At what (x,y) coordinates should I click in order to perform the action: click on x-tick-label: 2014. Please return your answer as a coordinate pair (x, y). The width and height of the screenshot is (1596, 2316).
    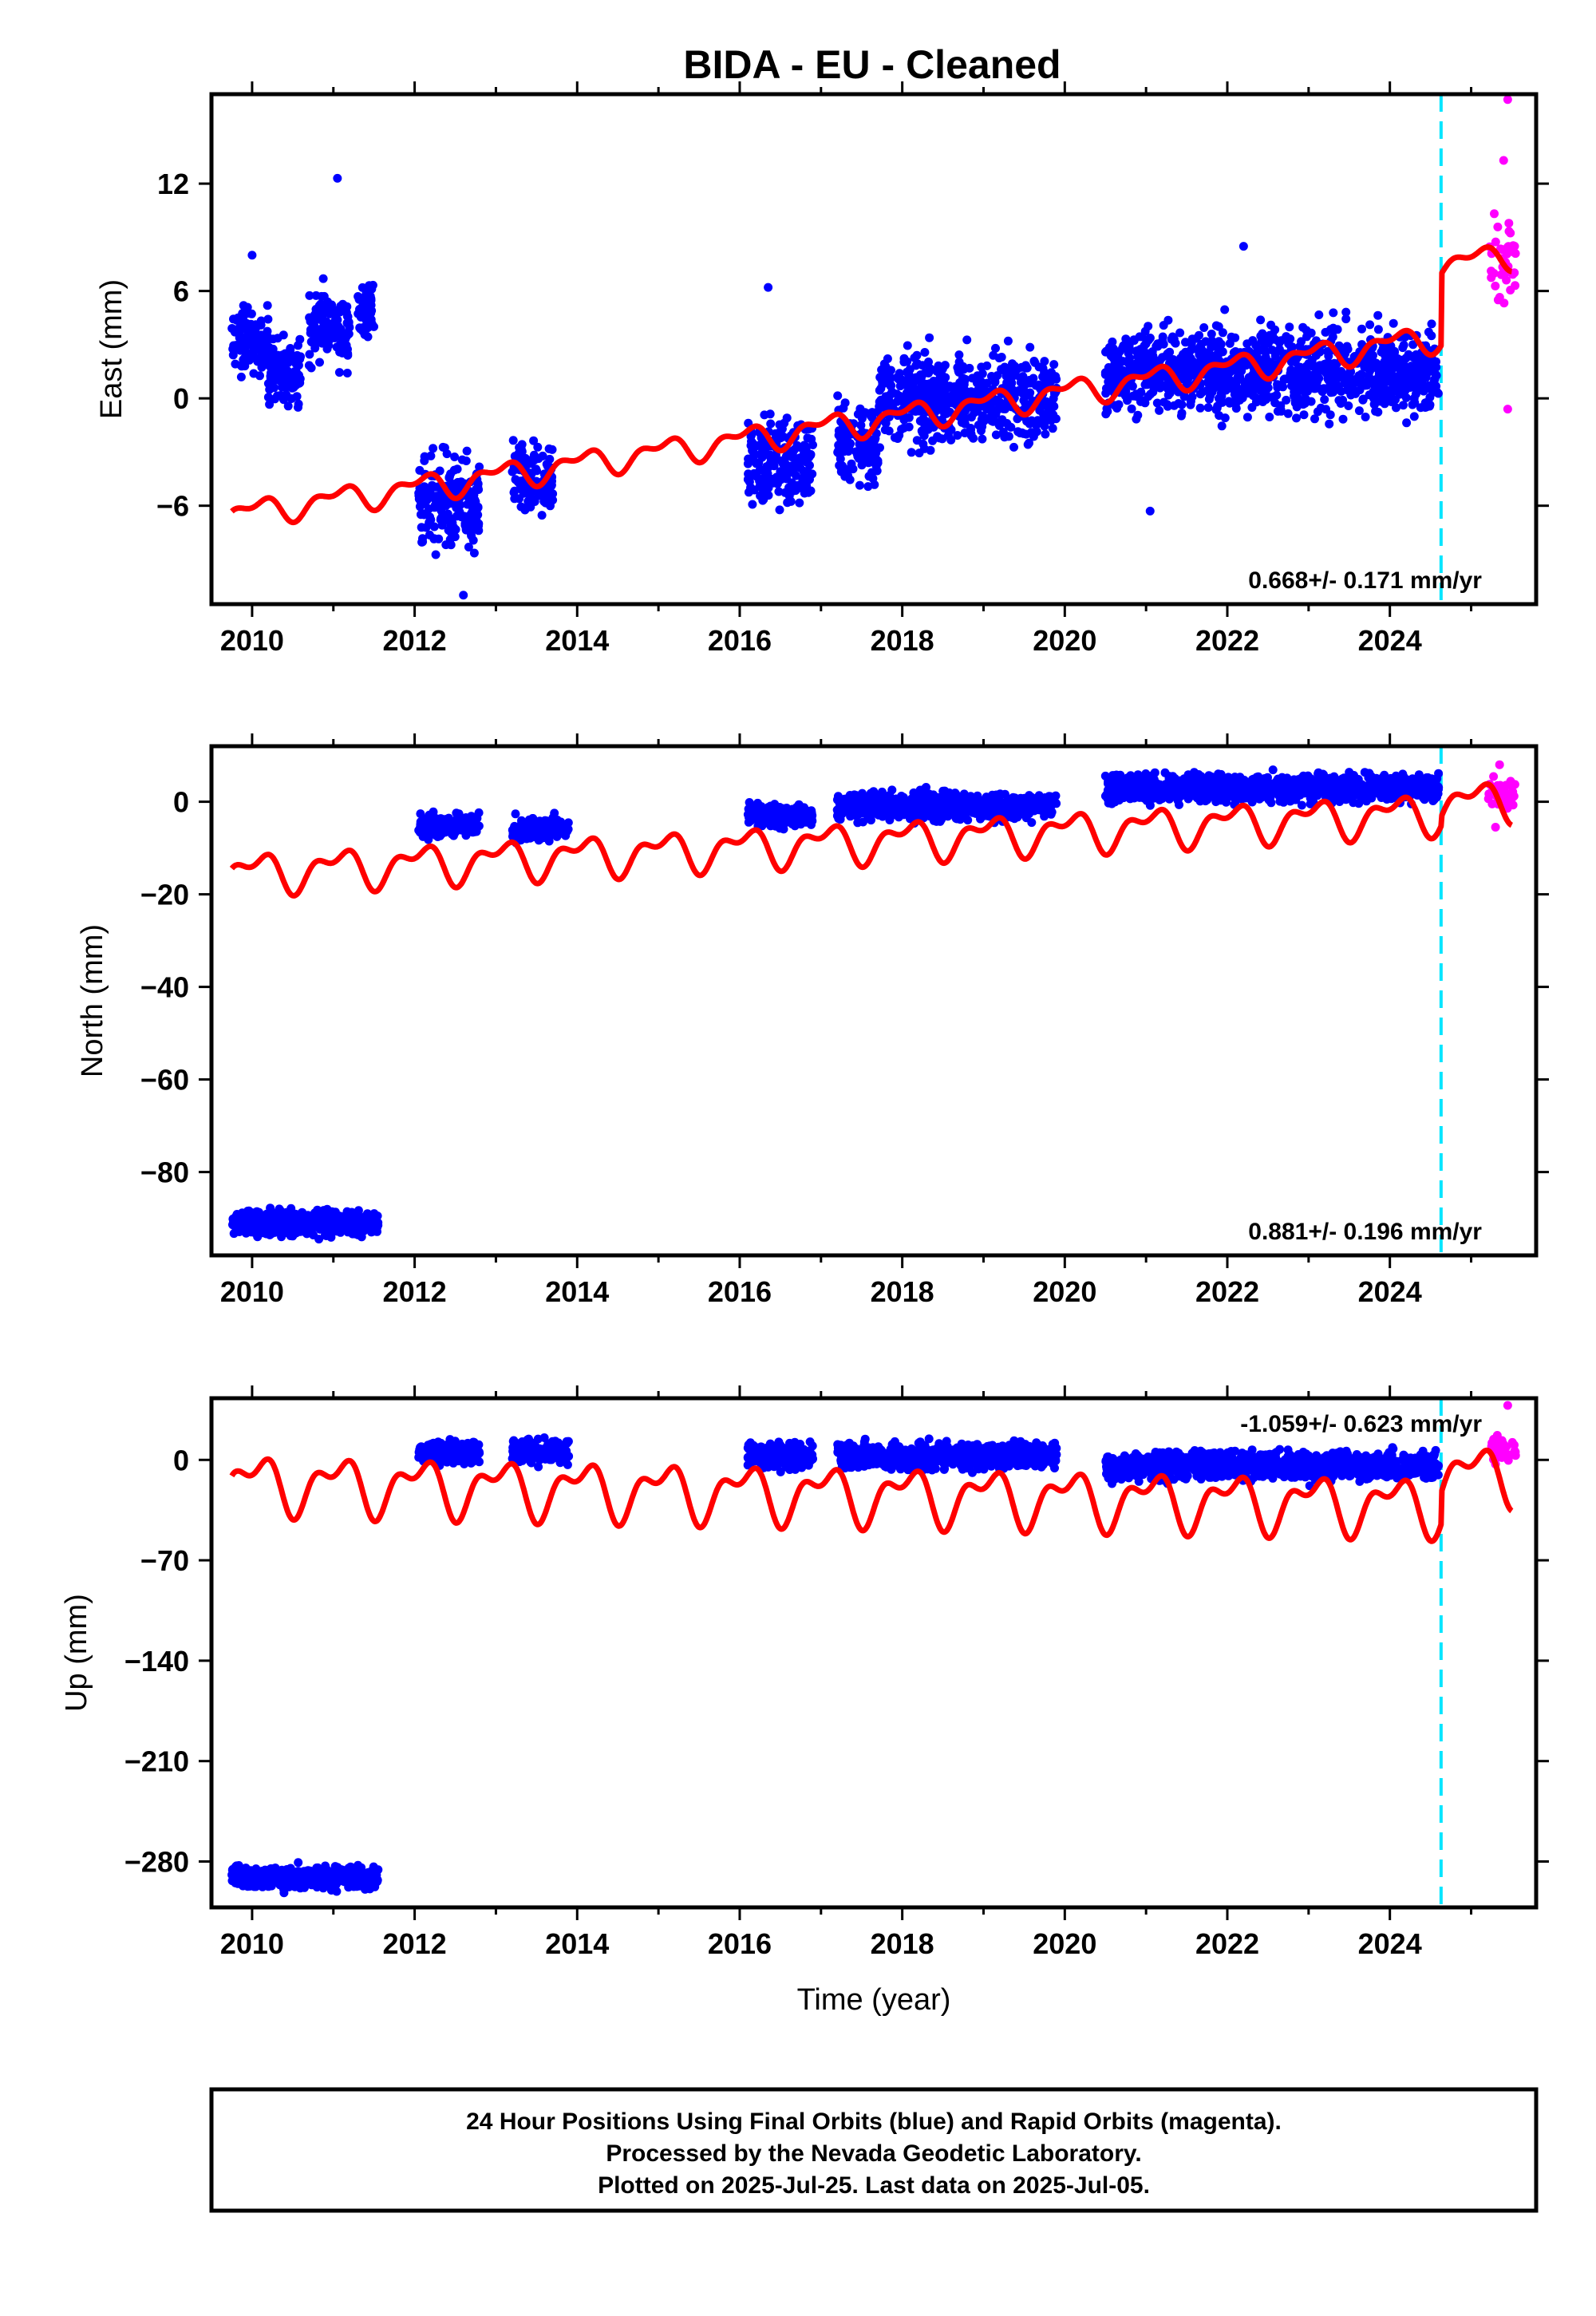
    Looking at the image, I should click on (577, 640).